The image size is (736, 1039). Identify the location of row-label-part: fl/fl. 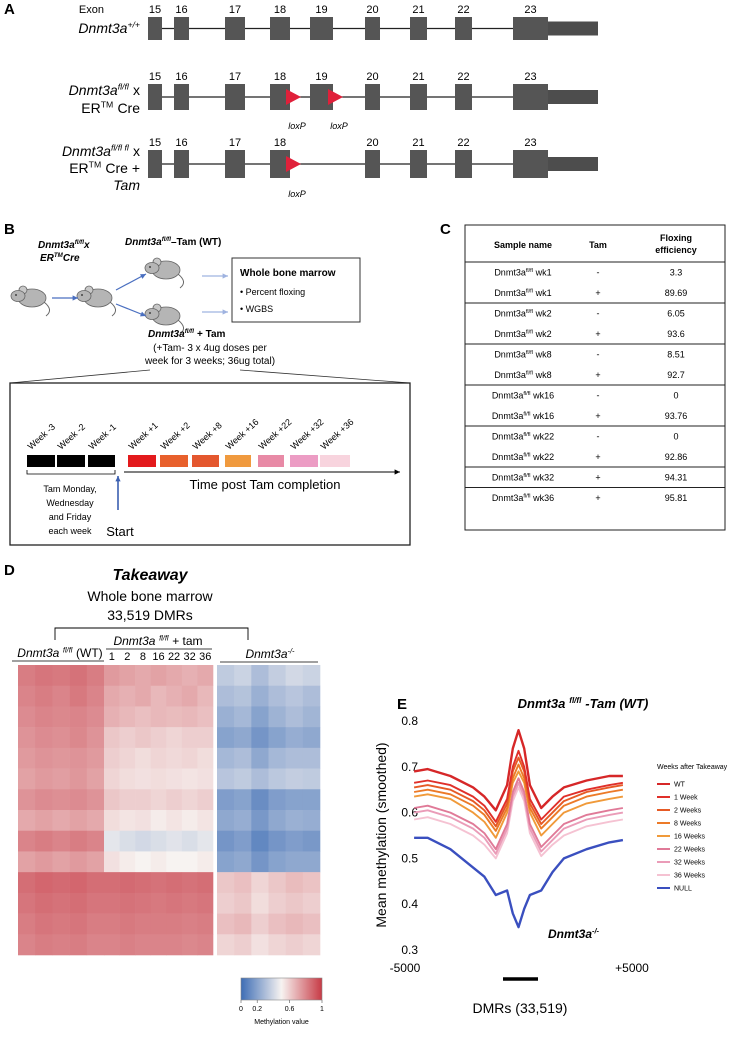
(124, 87).